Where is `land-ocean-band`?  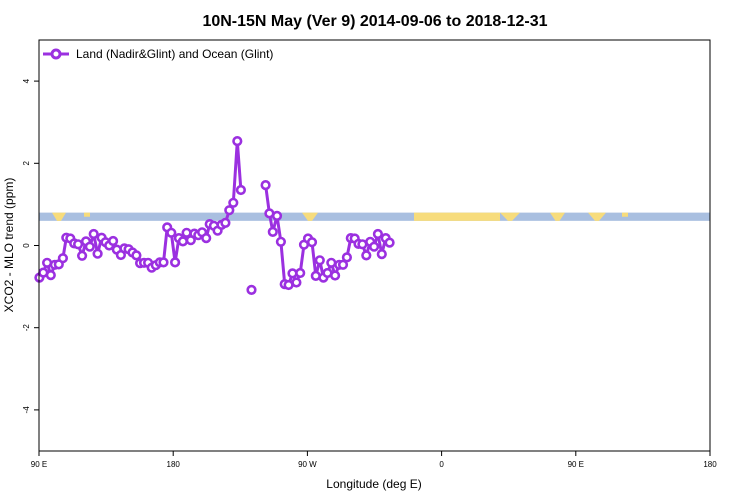 land-ocean-band is located at coordinates (374, 216).